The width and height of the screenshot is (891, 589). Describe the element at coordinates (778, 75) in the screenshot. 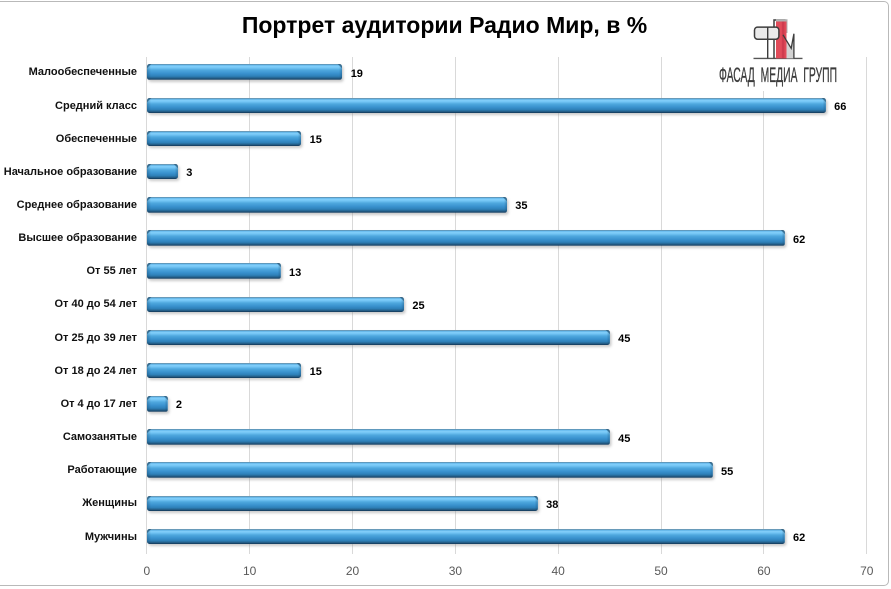

I see `svg-text: ФАСАД МЕДИА ГРУПП` at that location.